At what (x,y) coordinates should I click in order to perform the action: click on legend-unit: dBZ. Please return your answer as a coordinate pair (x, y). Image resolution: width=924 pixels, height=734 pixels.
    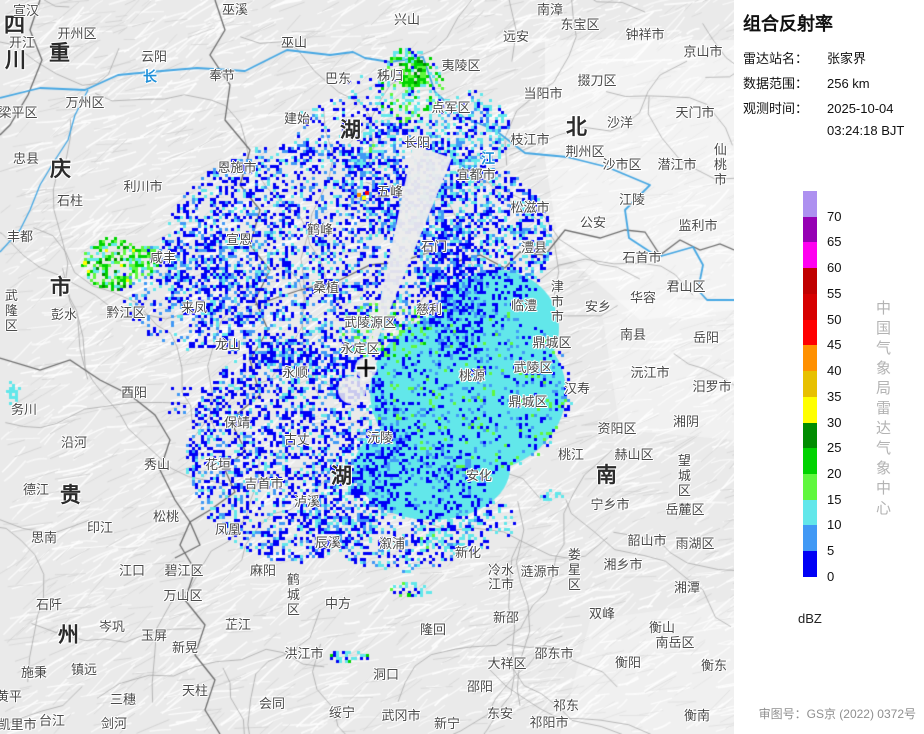
    Looking at the image, I should click on (810, 618).